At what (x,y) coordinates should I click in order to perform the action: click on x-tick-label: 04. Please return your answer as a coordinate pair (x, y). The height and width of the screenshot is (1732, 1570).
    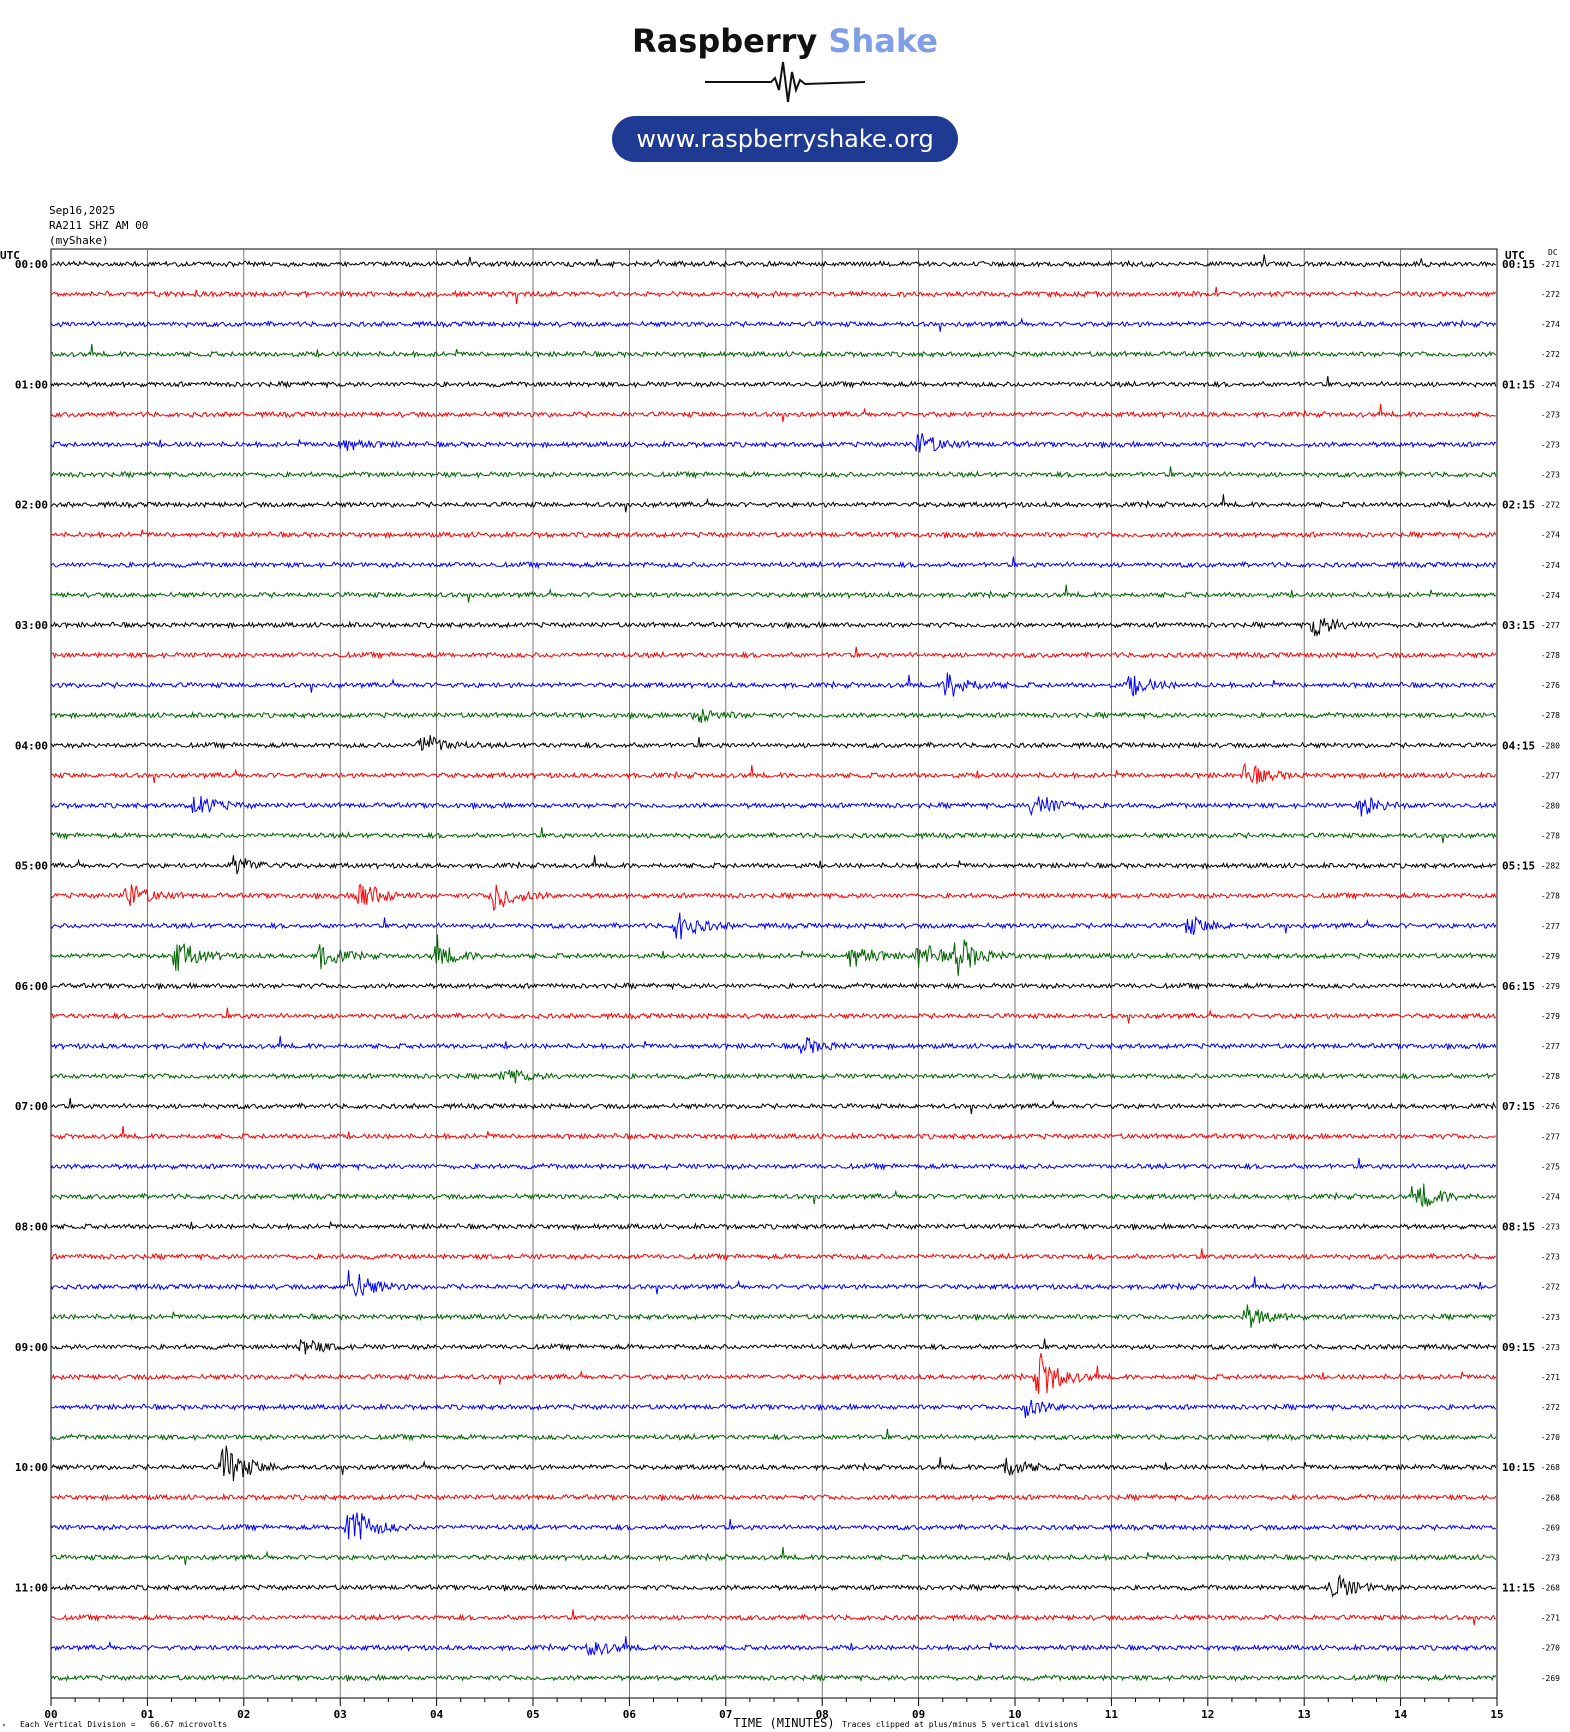
    Looking at the image, I should click on (437, 1714).